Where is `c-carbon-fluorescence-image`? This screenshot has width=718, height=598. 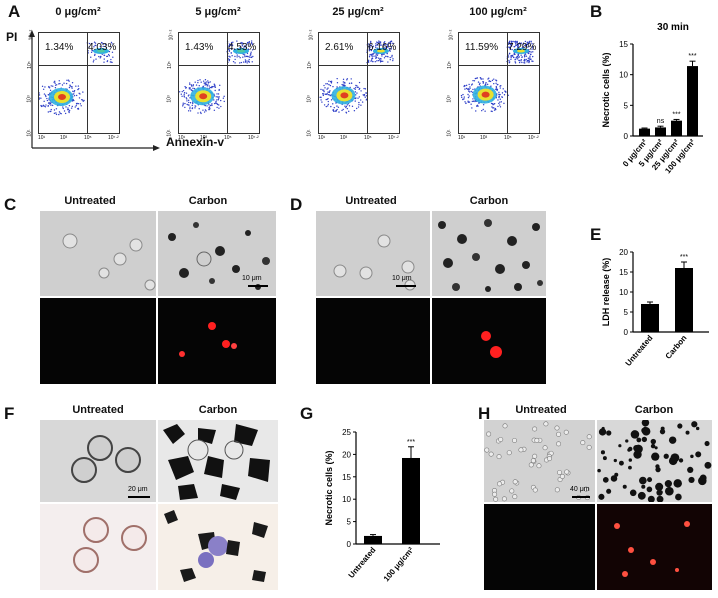 c-carbon-fluorescence-image is located at coordinates (217, 341).